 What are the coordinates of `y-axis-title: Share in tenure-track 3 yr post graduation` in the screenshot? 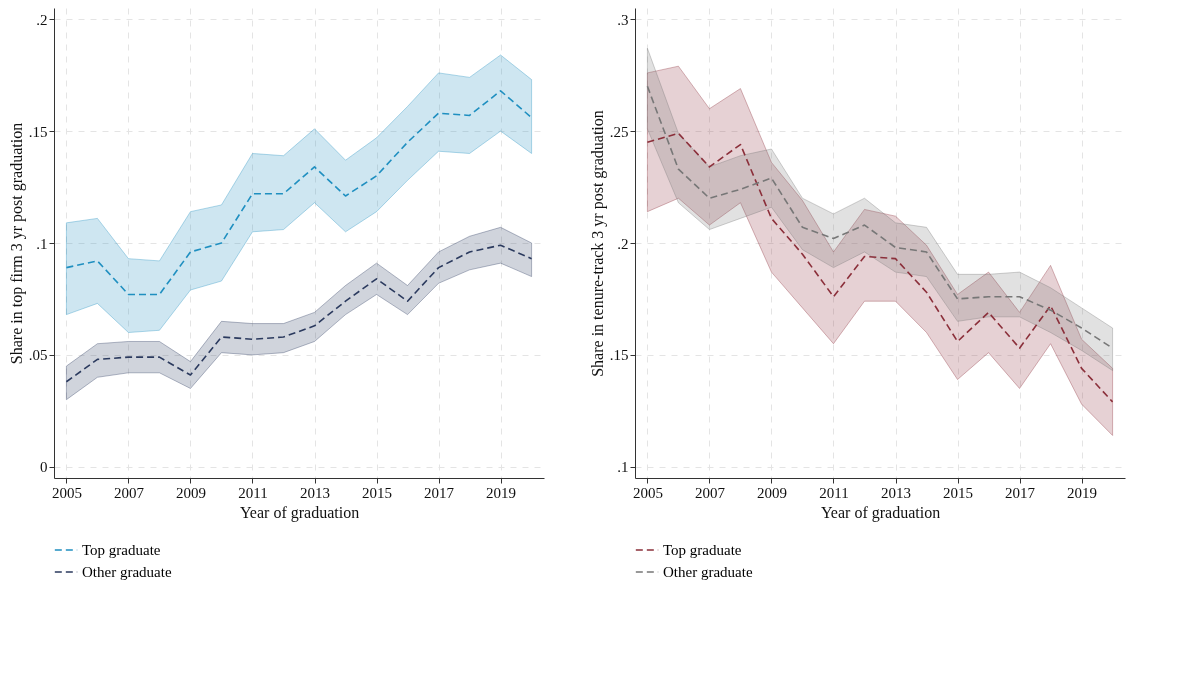 It's located at (597, 243).